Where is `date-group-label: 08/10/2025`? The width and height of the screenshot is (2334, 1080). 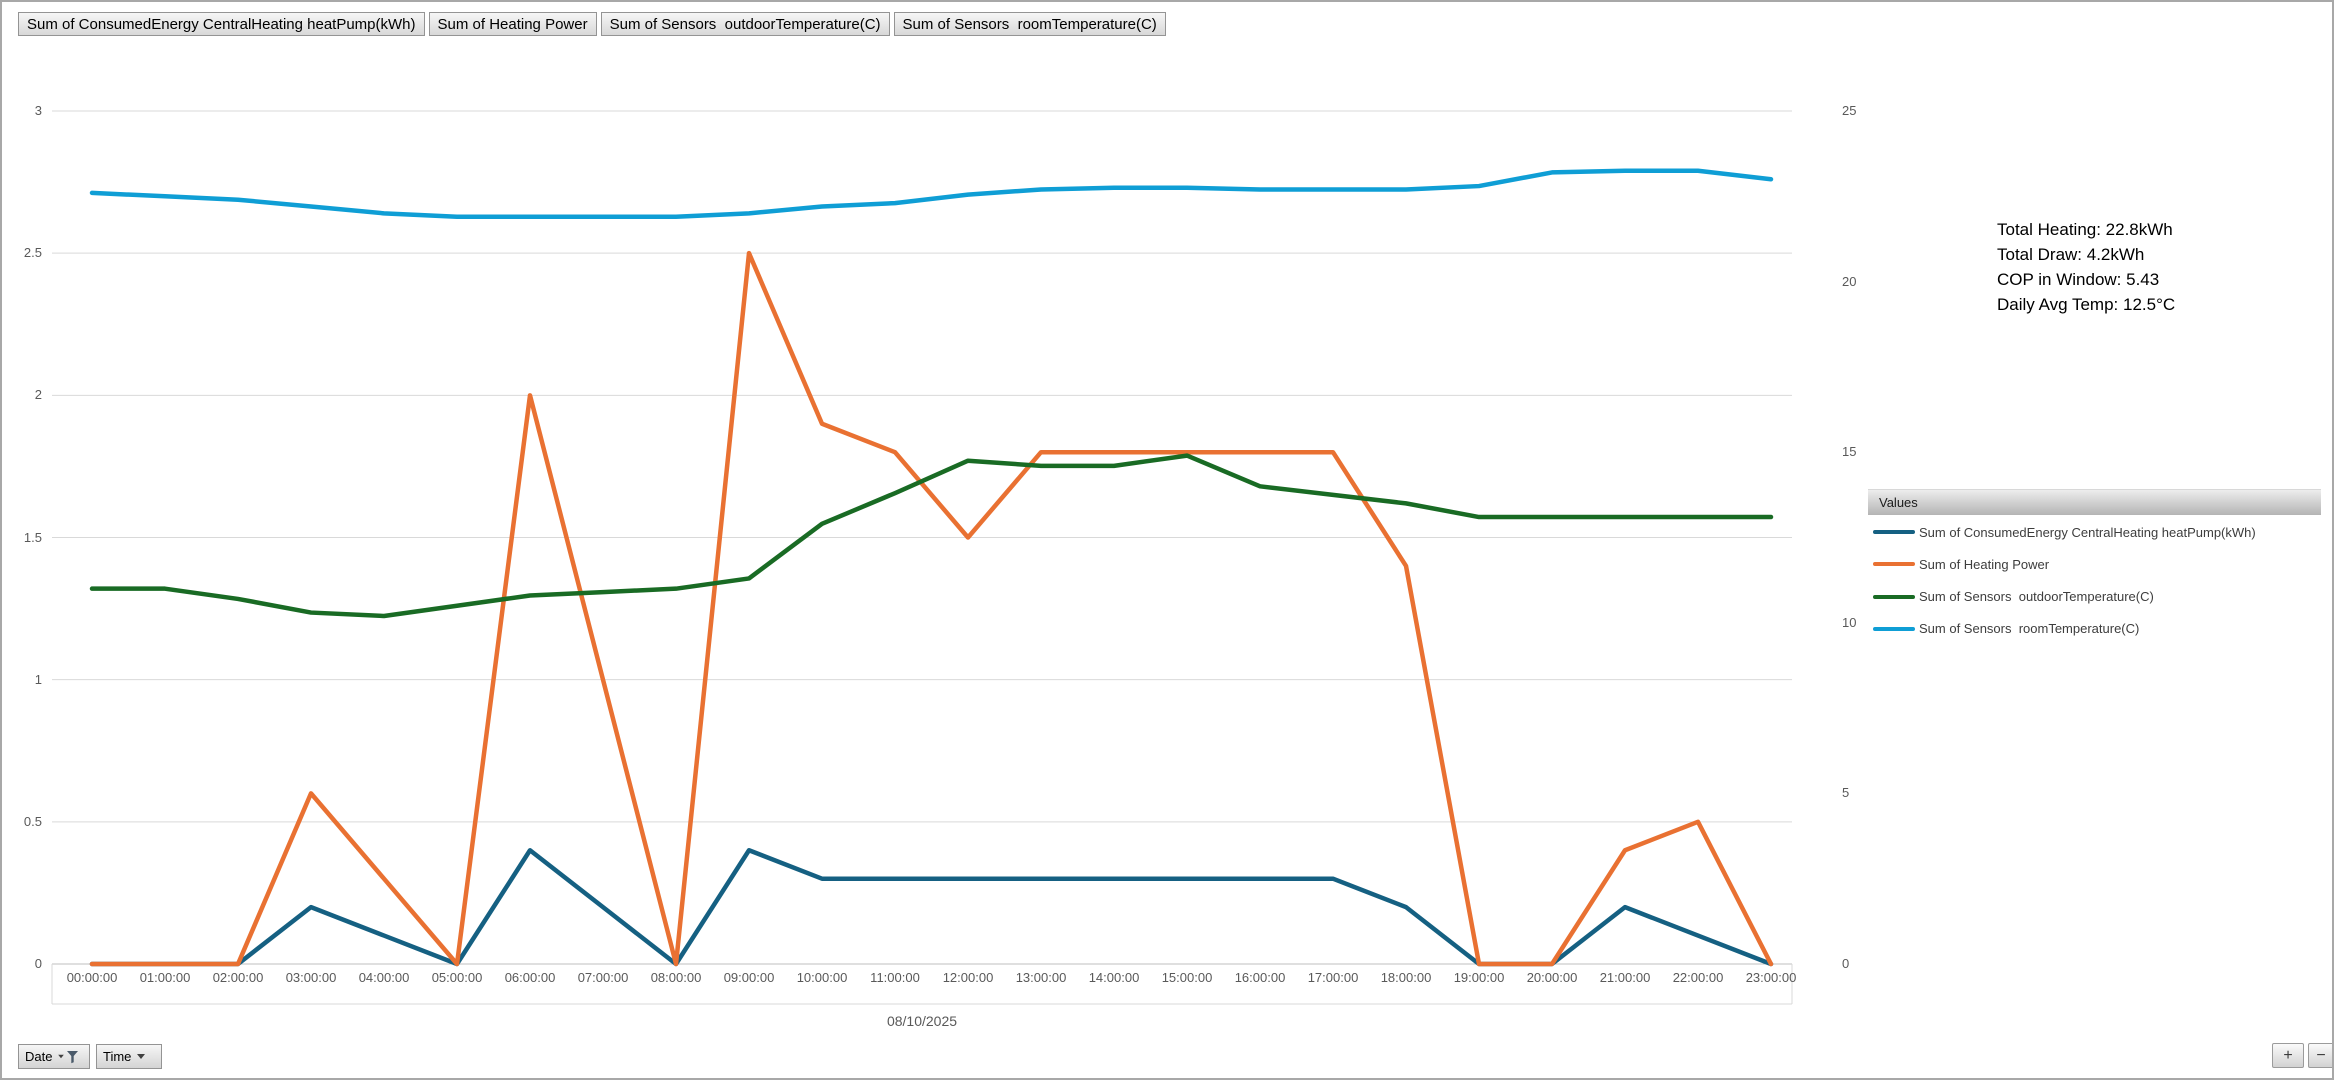
date-group-label: 08/10/2025 is located at coordinates (922, 1021).